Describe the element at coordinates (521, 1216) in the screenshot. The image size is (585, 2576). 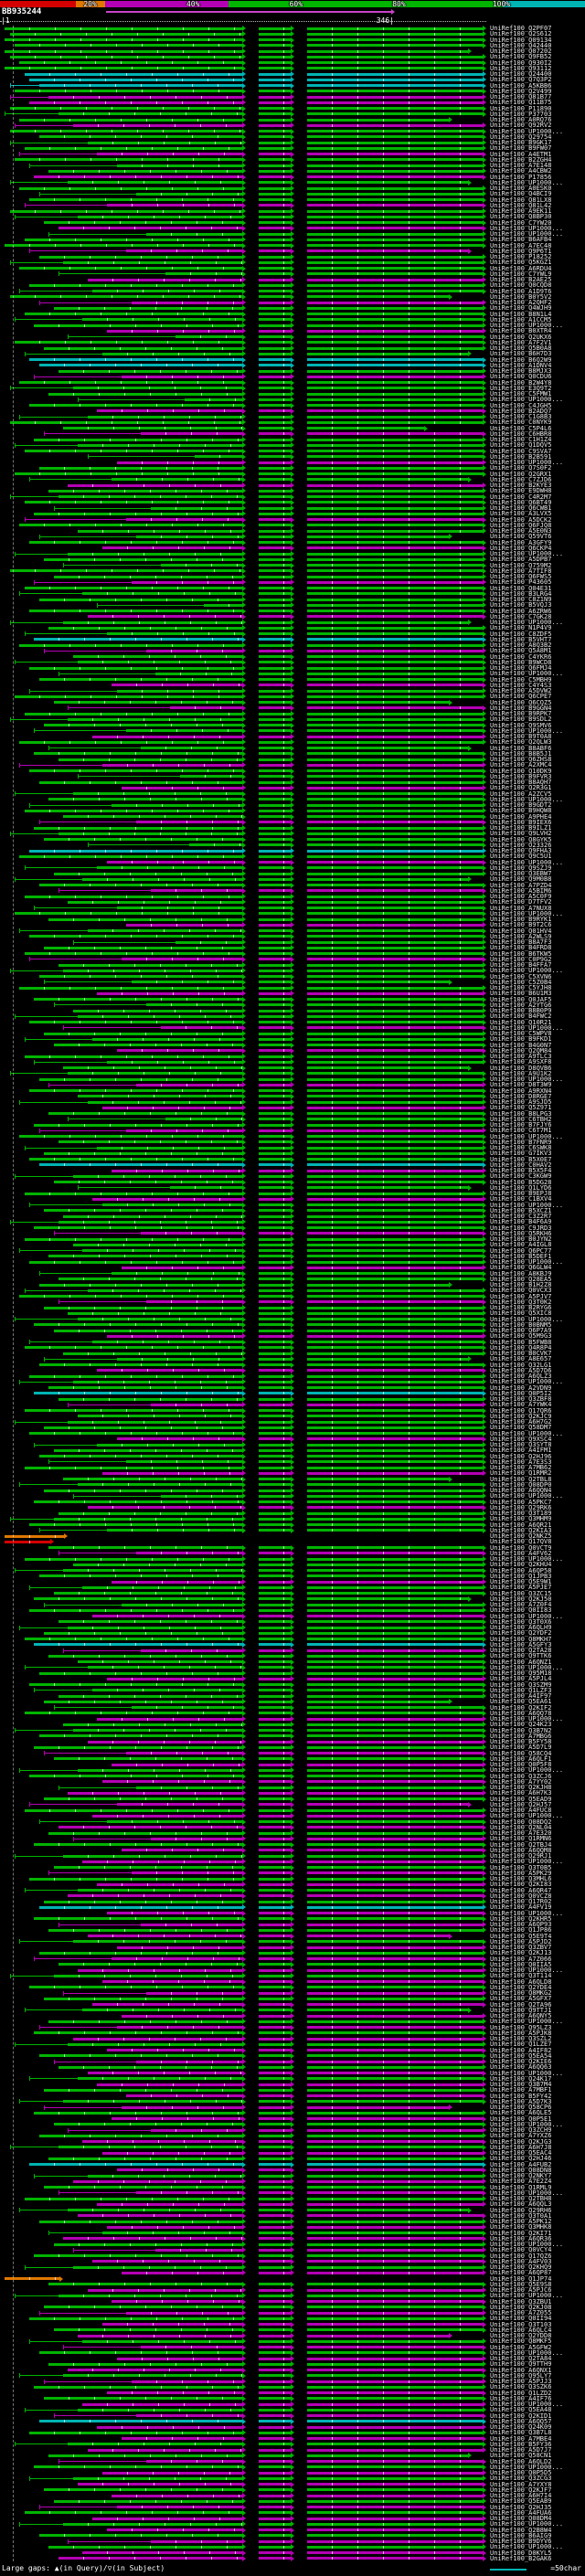
I see `hit-label: UniRef100_C3Z2R7` at that location.